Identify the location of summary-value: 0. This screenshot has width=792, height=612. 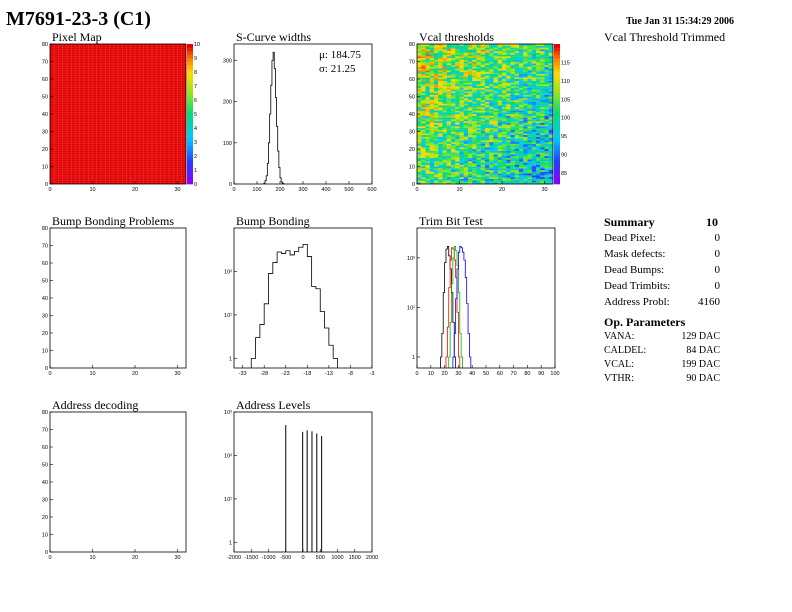
(717, 270).